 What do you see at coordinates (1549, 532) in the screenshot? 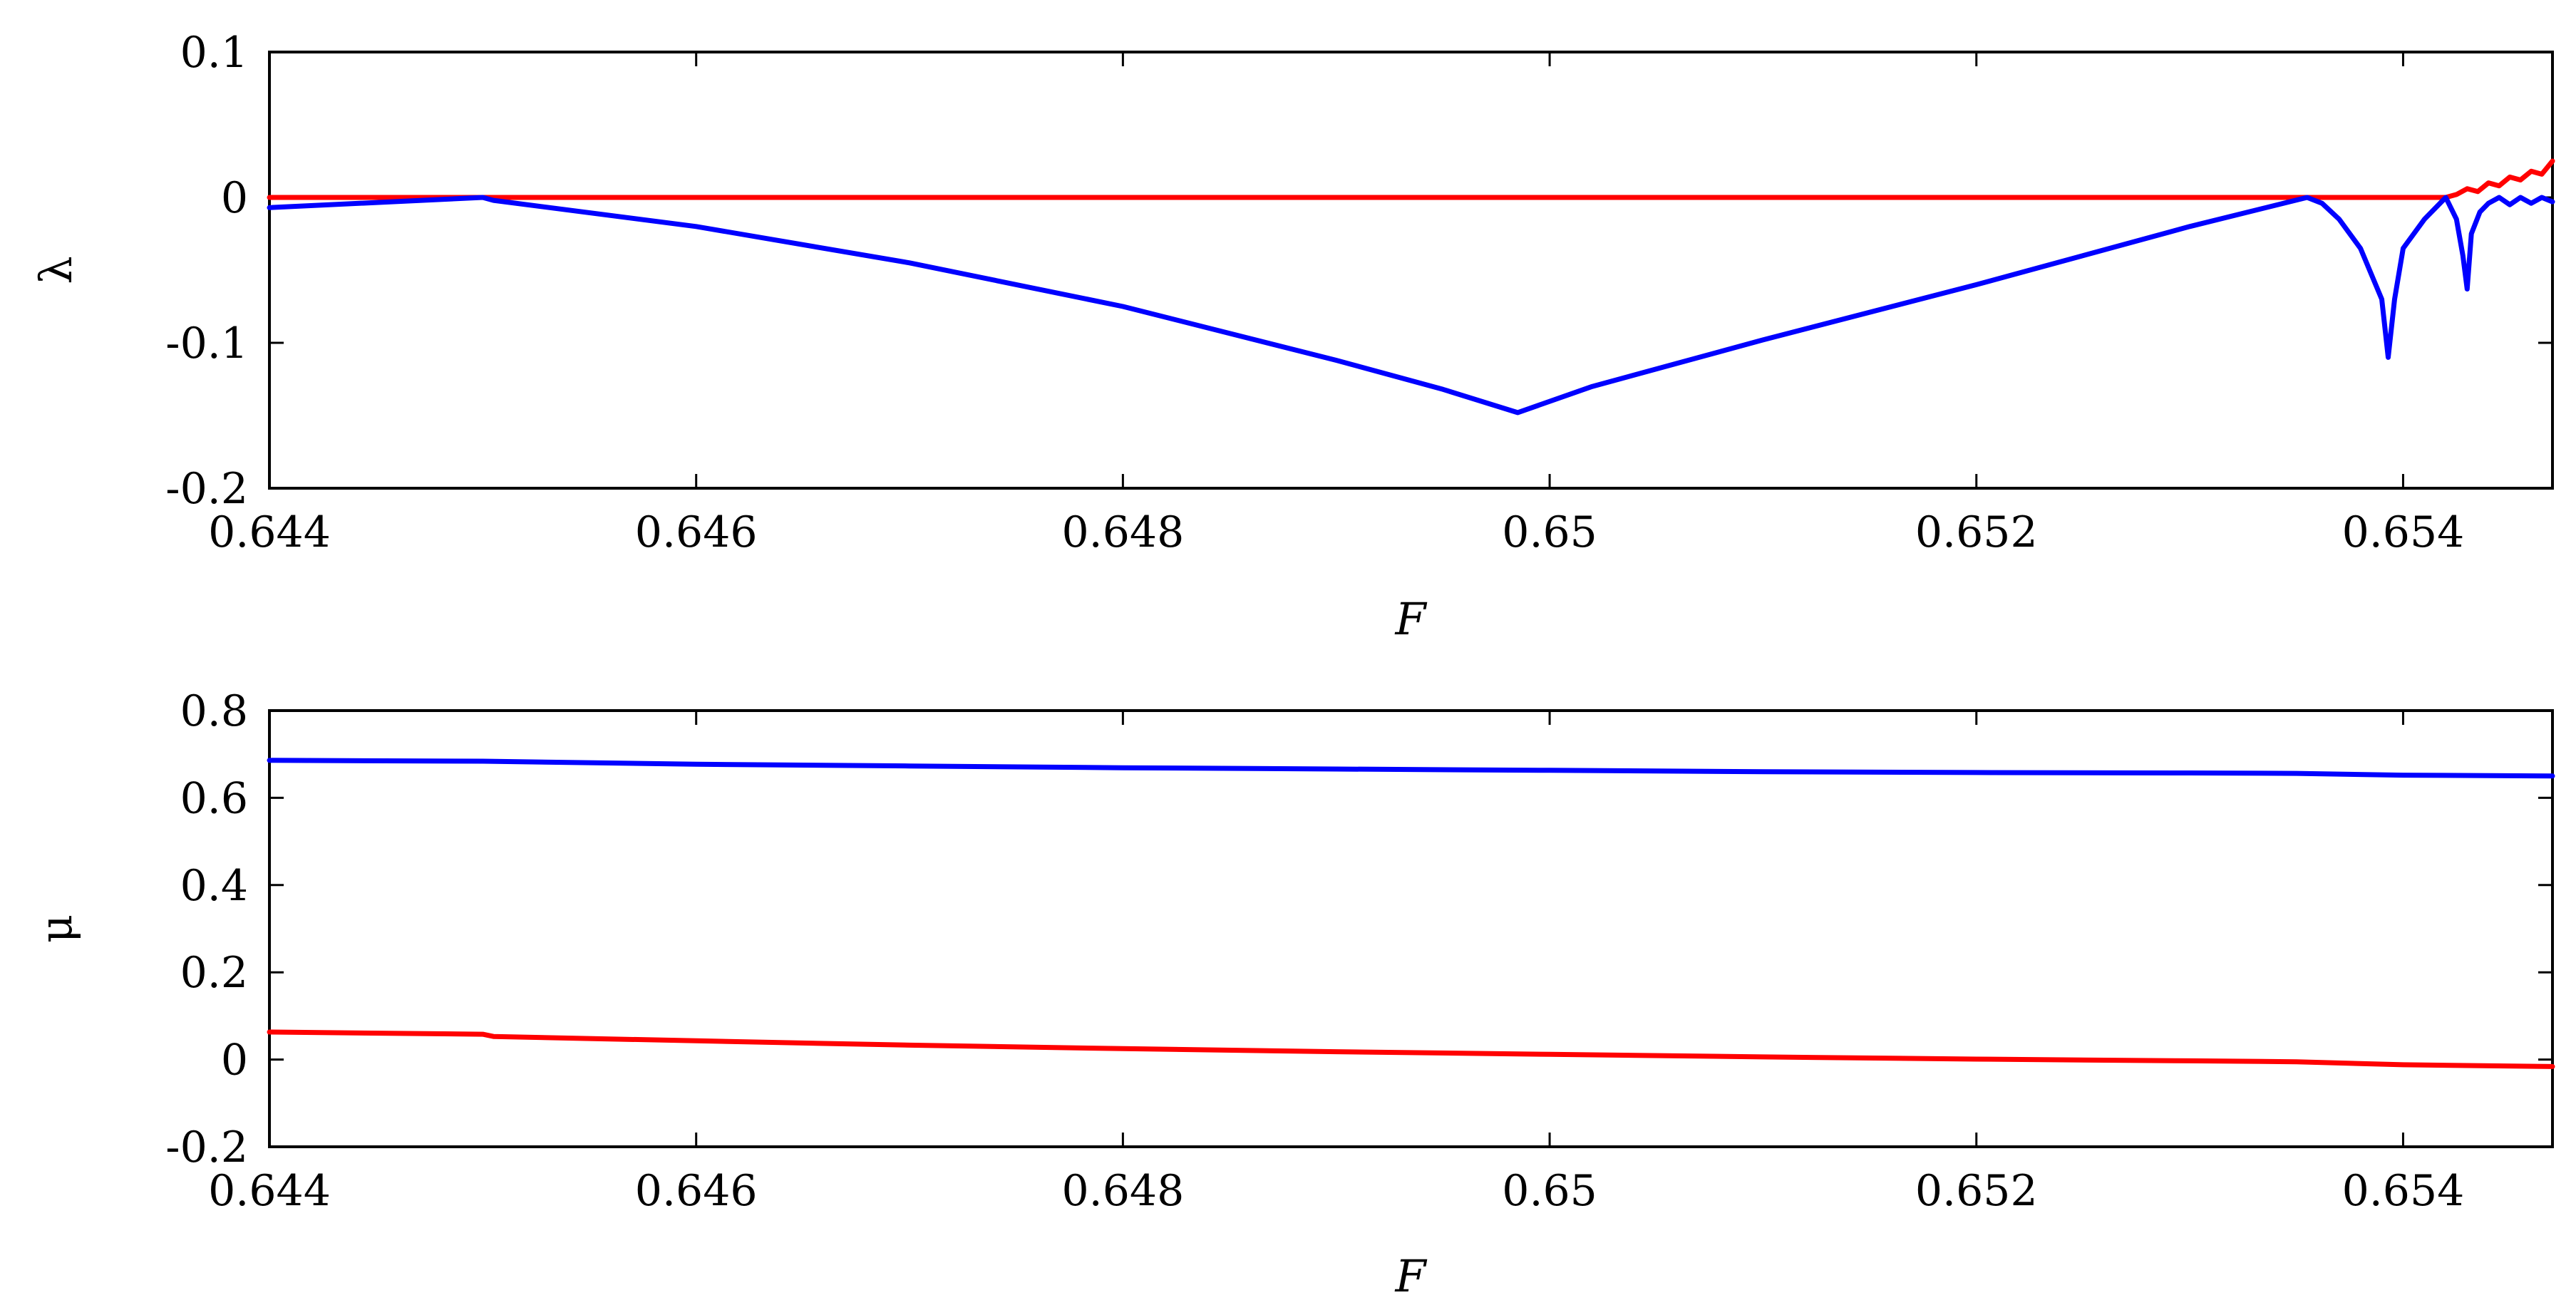
I see `lambda-x-tick-label: 0.65` at bounding box center [1549, 532].